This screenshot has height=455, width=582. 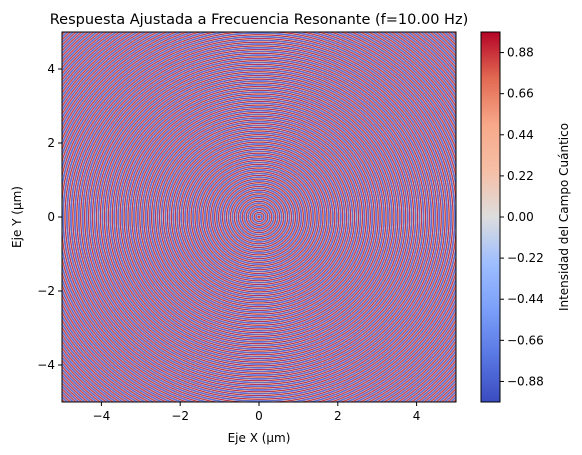 What do you see at coordinates (51, 143) in the screenshot?
I see `y-tick-label: 2` at bounding box center [51, 143].